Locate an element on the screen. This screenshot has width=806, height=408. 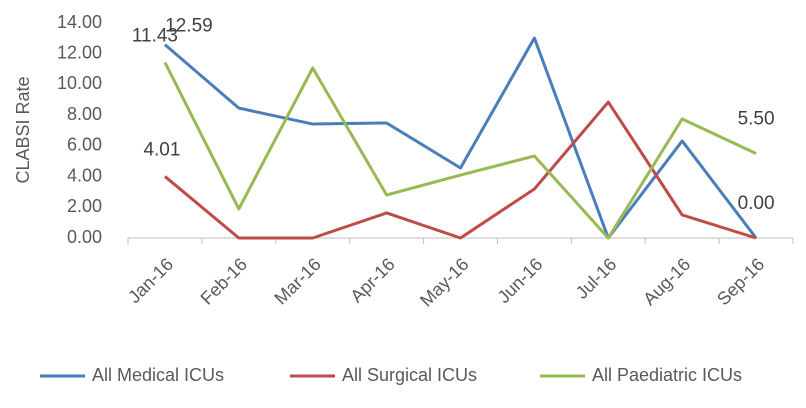
x-tick-label: Apr-16 is located at coordinates (372, 280).